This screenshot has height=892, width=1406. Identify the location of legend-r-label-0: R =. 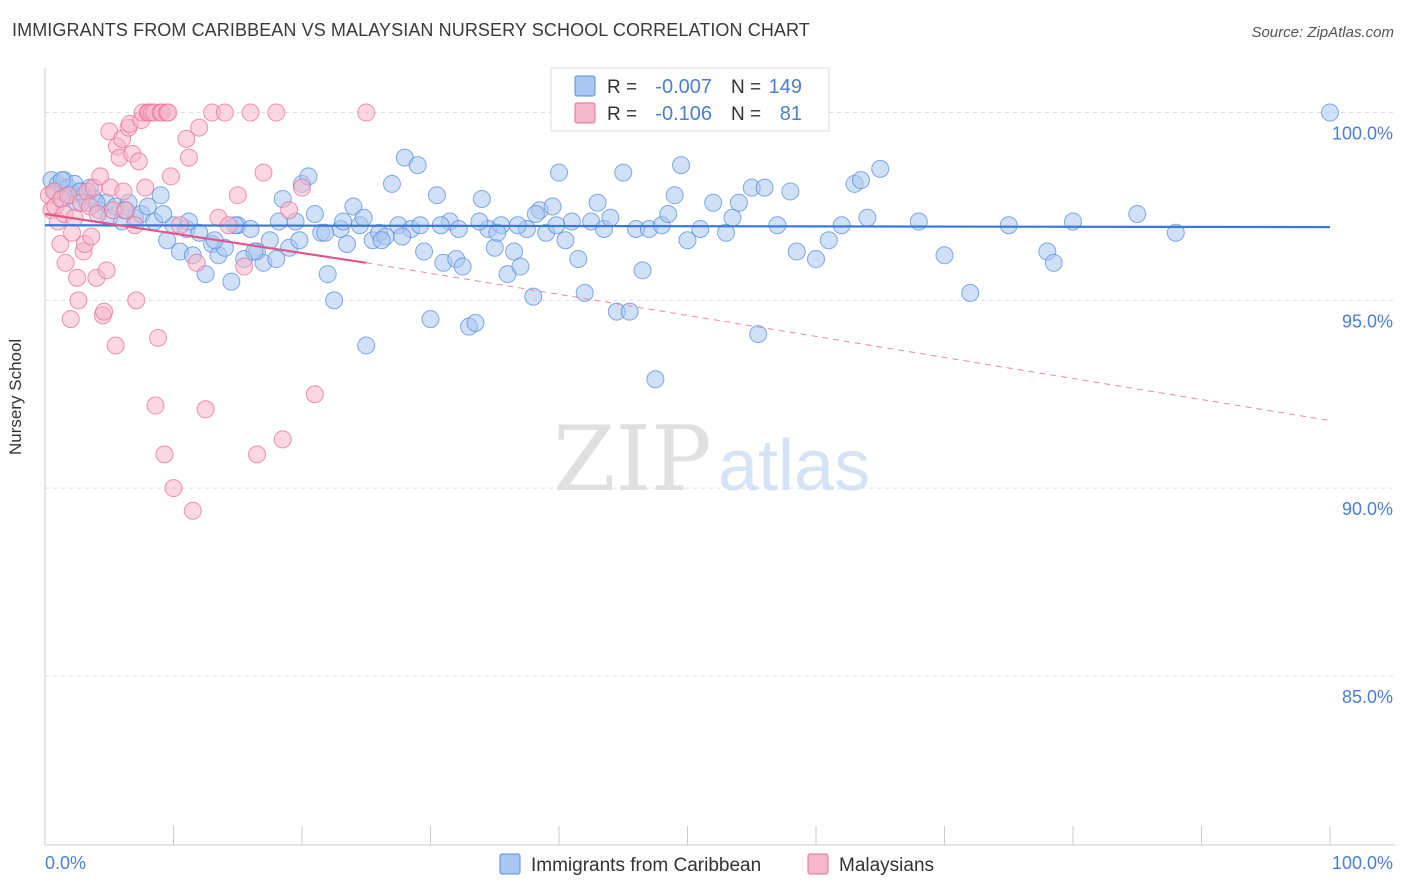
(622, 87).